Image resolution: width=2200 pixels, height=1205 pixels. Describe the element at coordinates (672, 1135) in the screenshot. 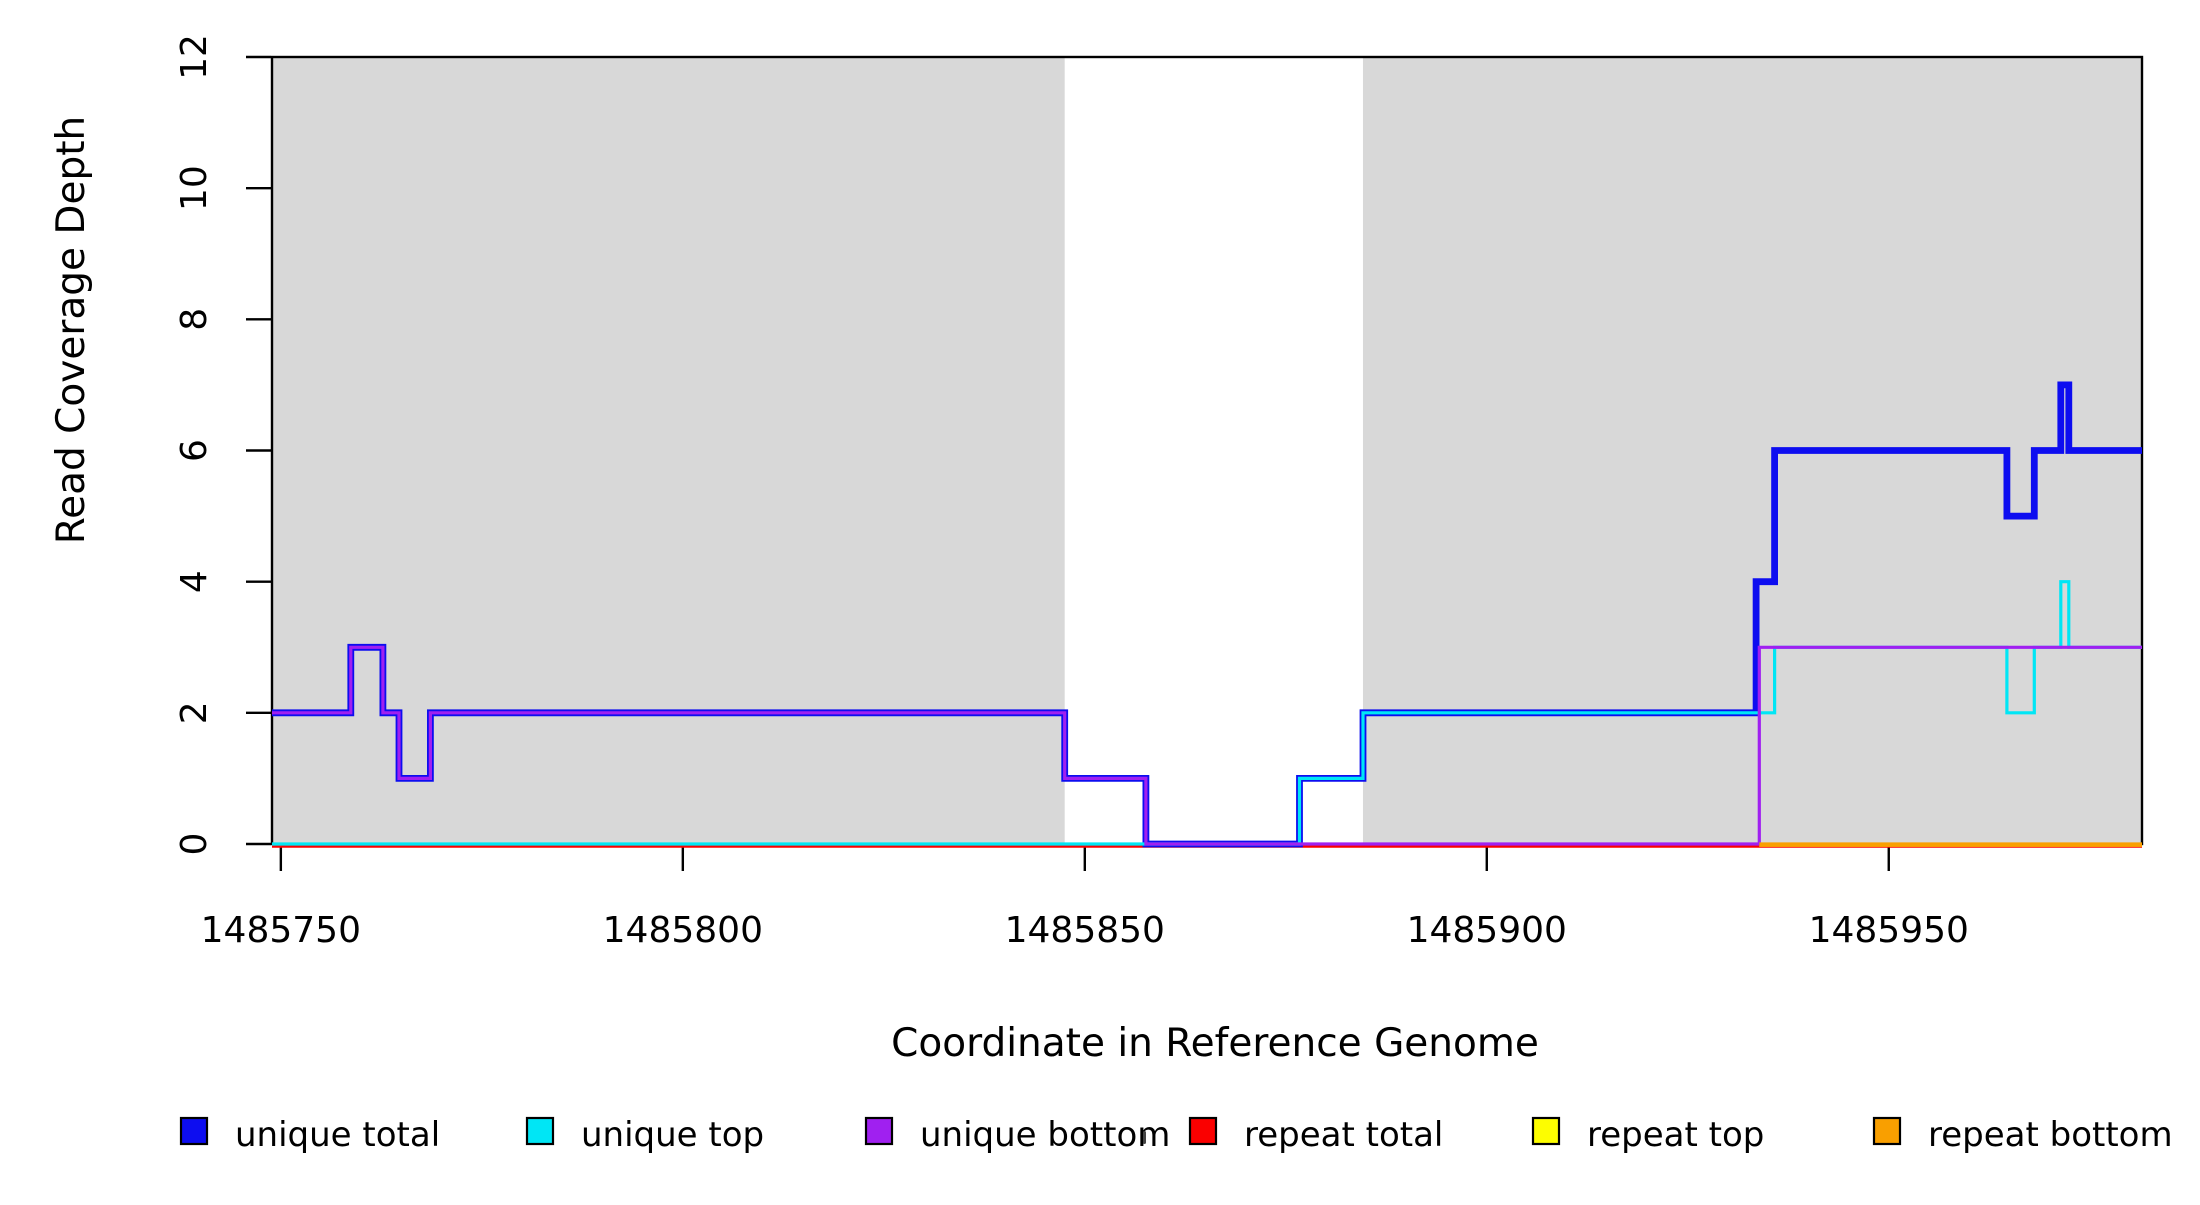

I see `legend-label: unique top` at that location.